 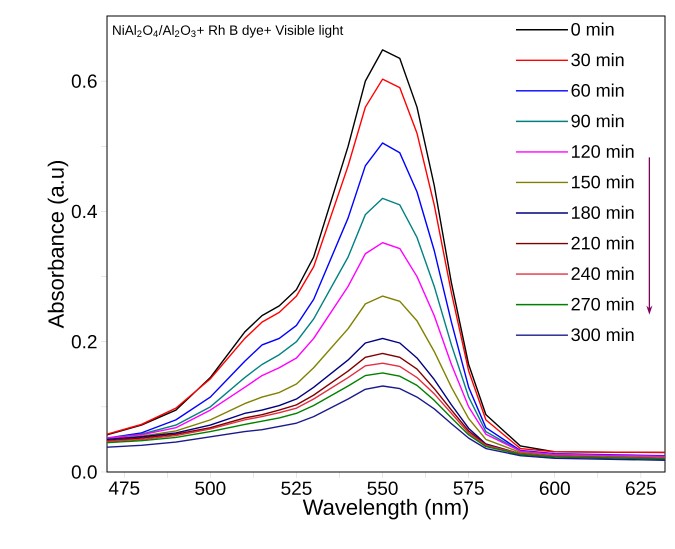 What do you see at coordinates (592, 29) in the screenshot?
I see `legend-label: 0 min` at bounding box center [592, 29].